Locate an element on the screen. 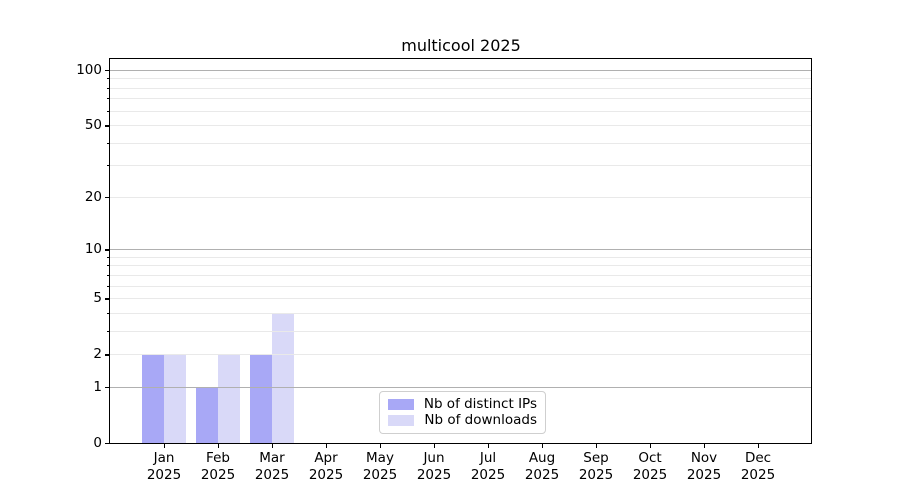 This screenshot has height=500, width=900. x-tick-label: Feb 2025 is located at coordinates (218, 466).